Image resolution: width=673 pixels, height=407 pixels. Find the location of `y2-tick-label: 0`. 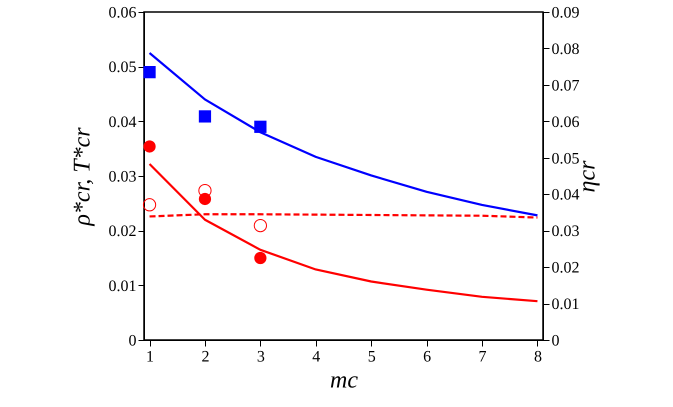

y2-tick-label: 0 is located at coordinates (556, 341).